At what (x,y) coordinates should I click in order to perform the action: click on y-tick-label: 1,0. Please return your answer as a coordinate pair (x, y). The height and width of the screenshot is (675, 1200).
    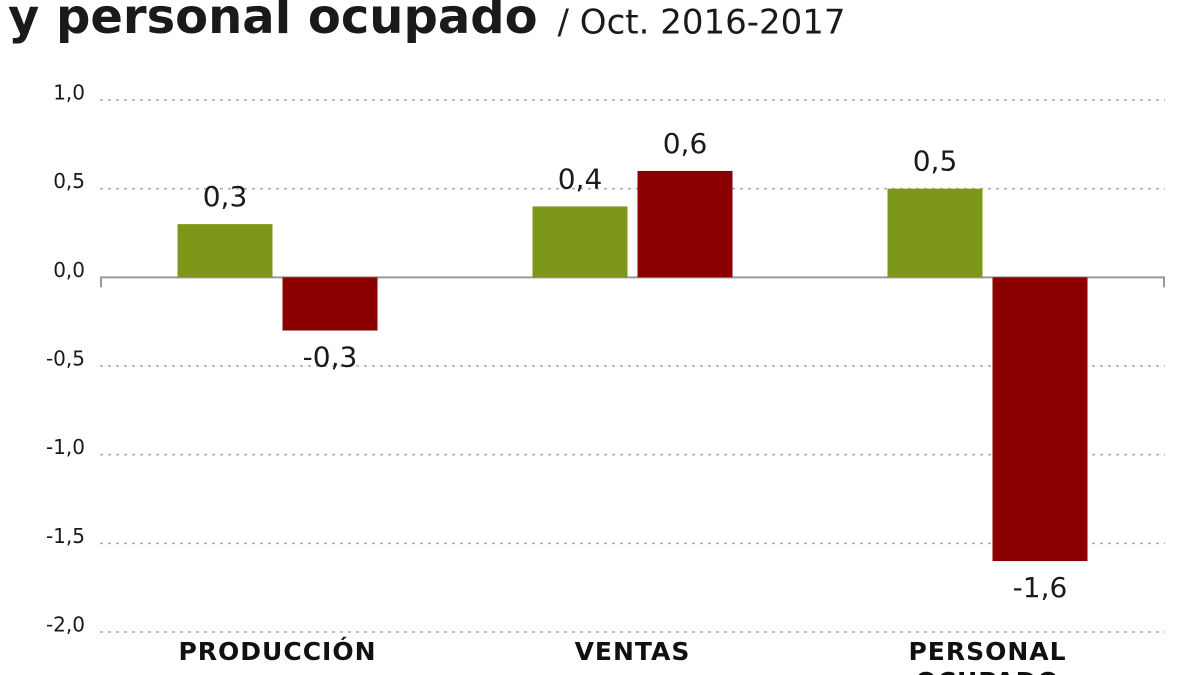
    Looking at the image, I should click on (69, 93).